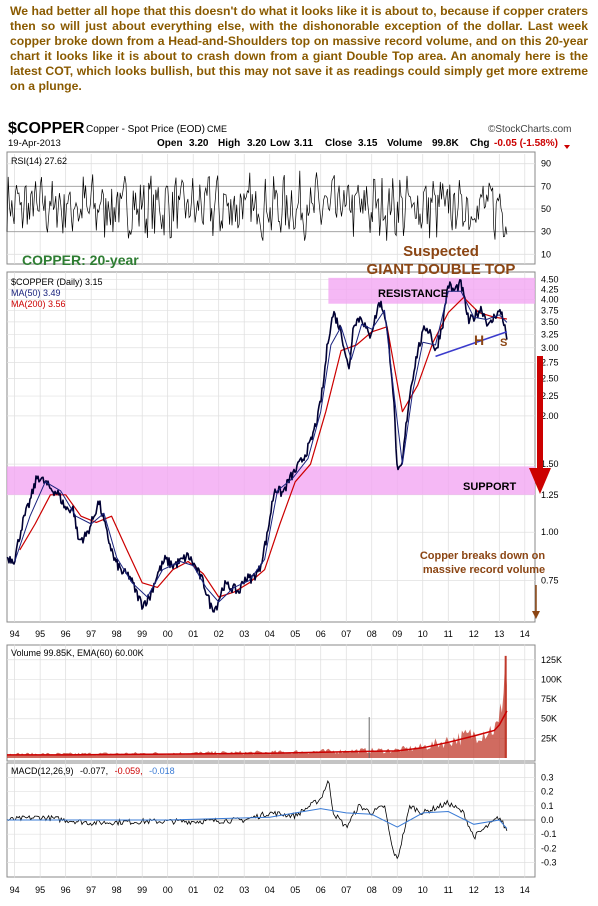  What do you see at coordinates (549, 738) in the screenshot?
I see `volume-y-tick-label: 25K` at bounding box center [549, 738].